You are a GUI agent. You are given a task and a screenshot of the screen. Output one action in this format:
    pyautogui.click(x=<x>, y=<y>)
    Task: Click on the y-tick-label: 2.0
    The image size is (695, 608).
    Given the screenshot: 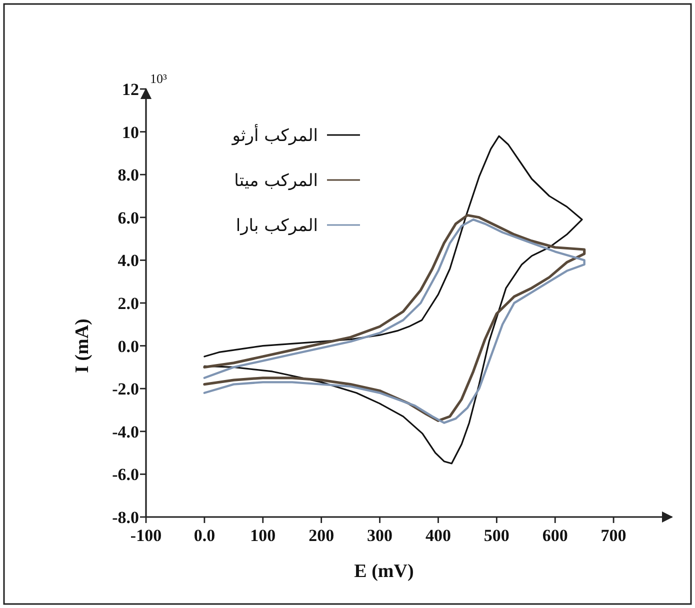 What is the action you would take?
    pyautogui.click(x=128, y=303)
    